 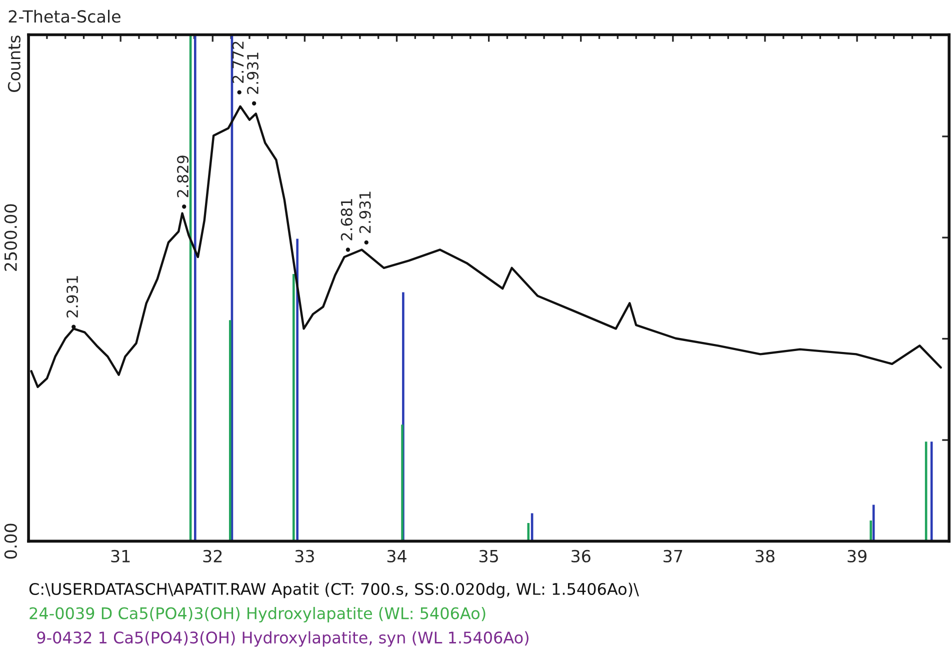 What do you see at coordinates (14, 64) in the screenshot?
I see `y-axis-title: Counts` at bounding box center [14, 64].